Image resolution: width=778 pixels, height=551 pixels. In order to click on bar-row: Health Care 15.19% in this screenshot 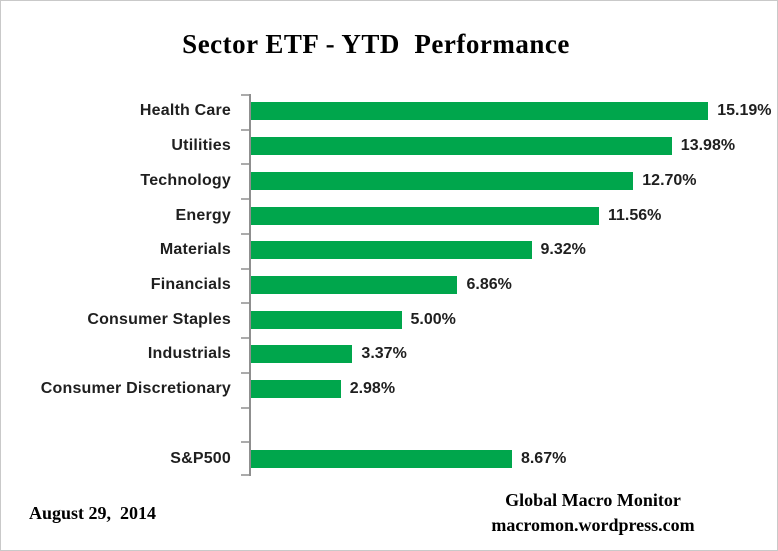, I will do `click(389, 111)`.